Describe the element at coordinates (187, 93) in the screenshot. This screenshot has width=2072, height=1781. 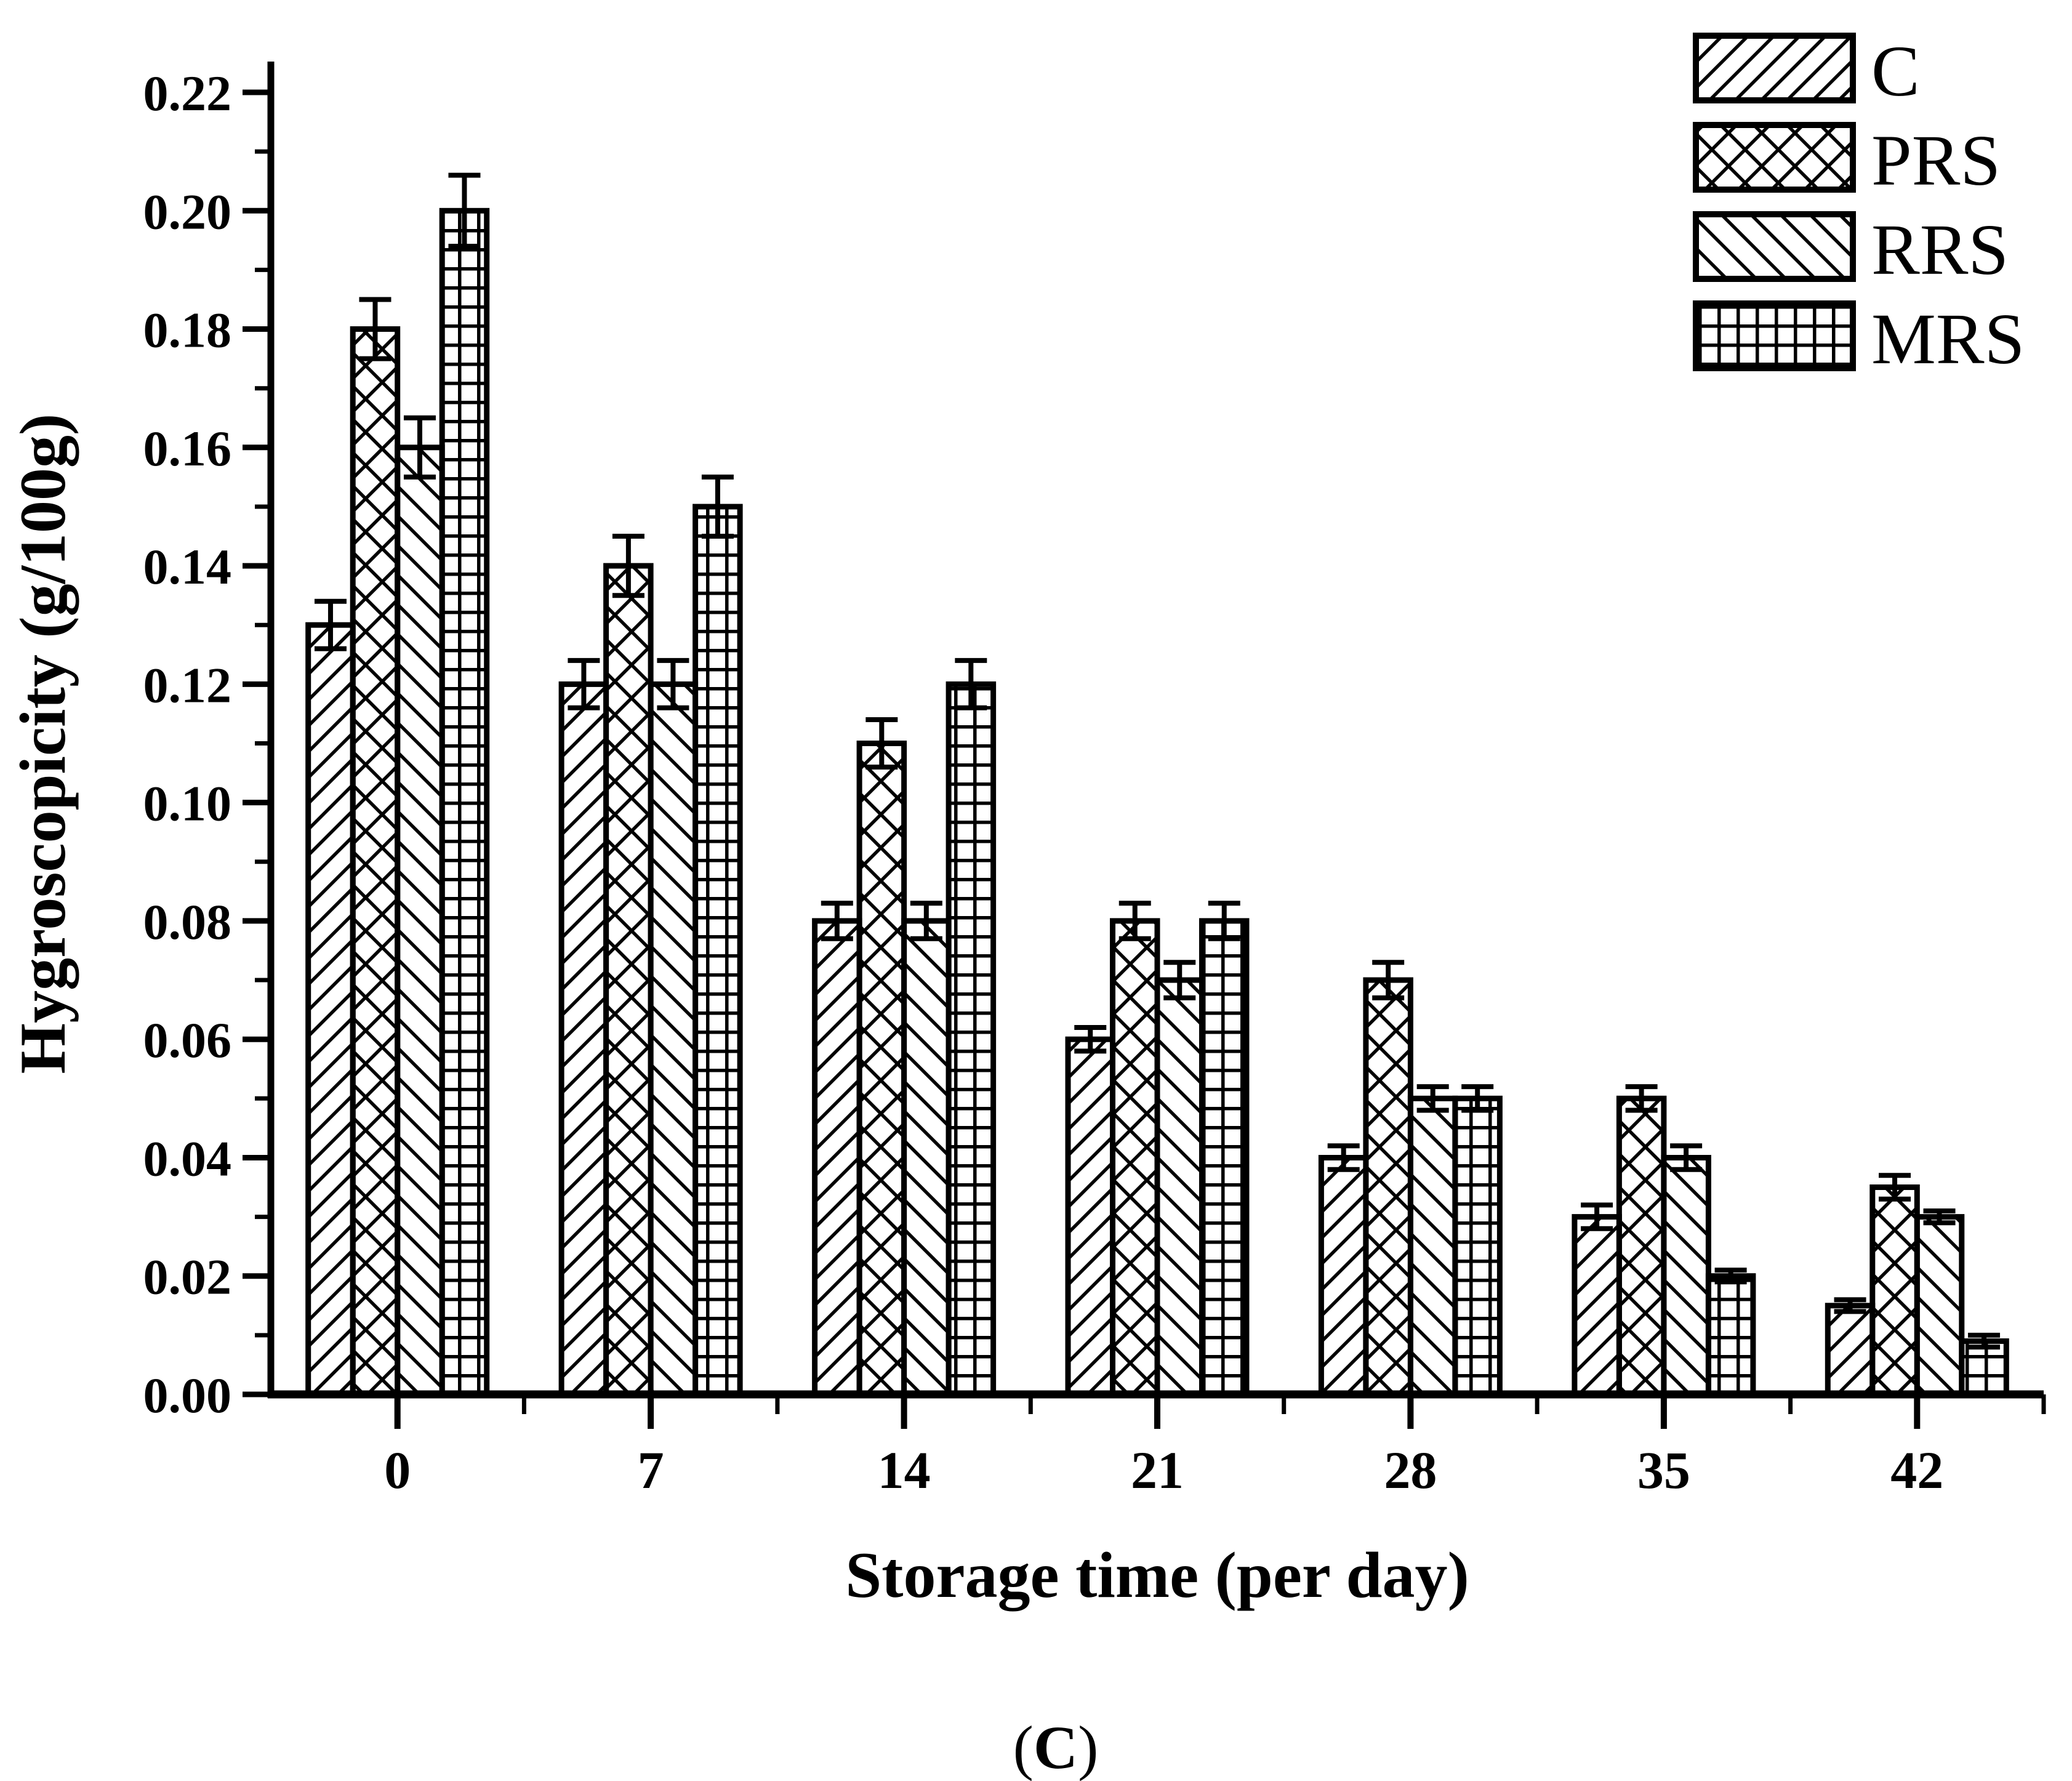
I see `y-tick-label: 0.22` at that location.